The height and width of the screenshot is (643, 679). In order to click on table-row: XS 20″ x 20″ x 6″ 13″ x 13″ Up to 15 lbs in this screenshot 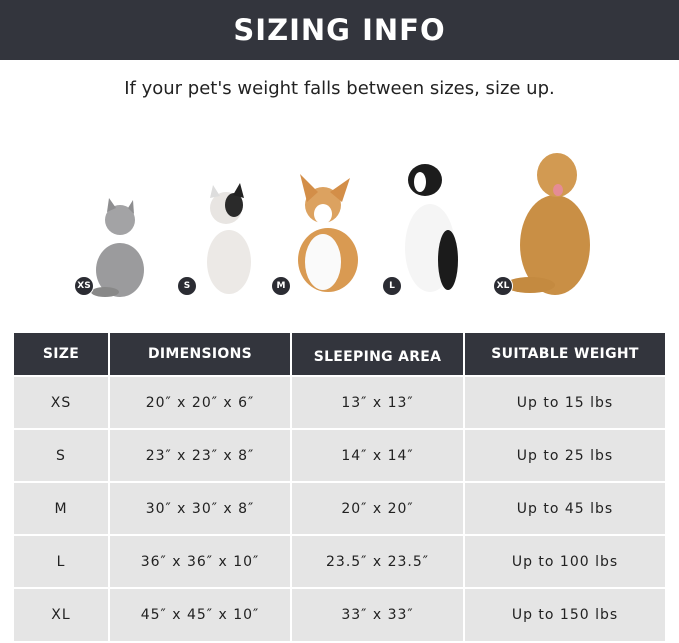, I will do `click(339, 402)`.